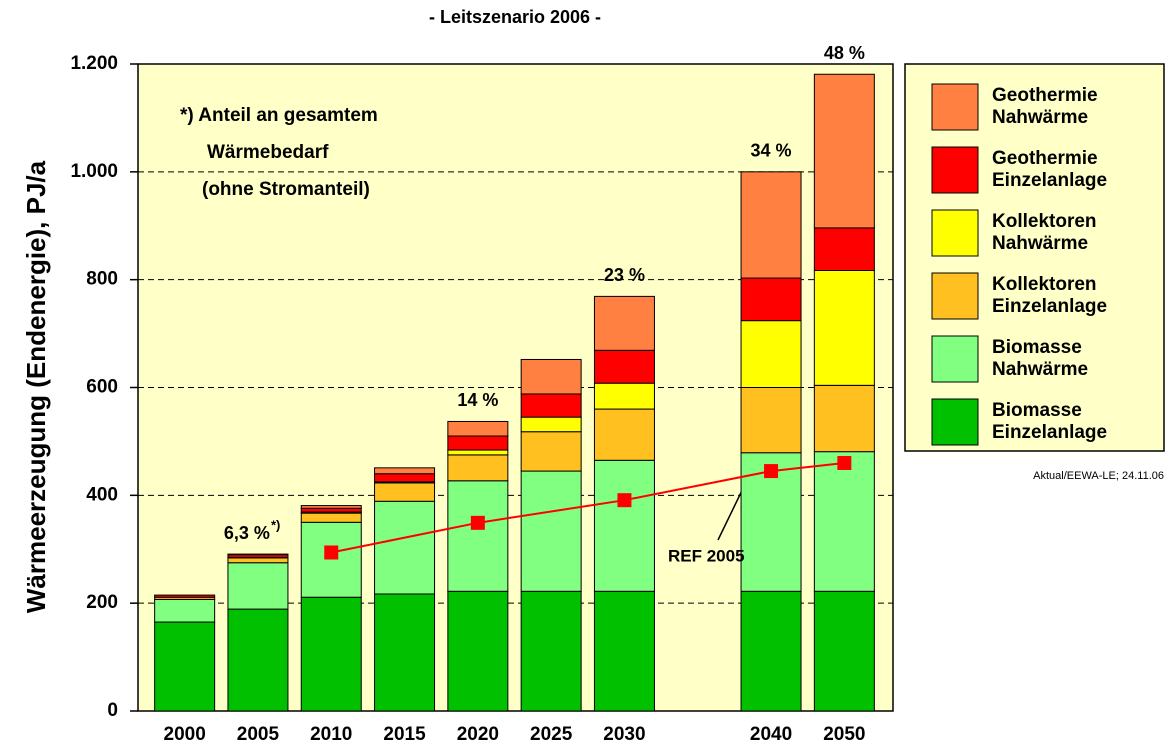 The image size is (1172, 749). I want to click on annotation: 34 %, so click(771, 151).